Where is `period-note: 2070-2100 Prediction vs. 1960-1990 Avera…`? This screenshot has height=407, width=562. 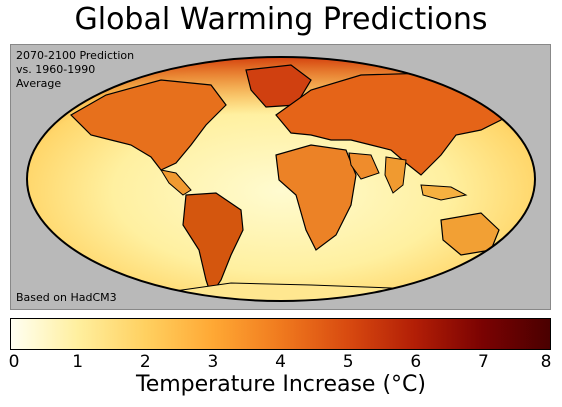
period-note: 2070-2100 Prediction vs. 1960-1990 Avera… is located at coordinates (75, 70).